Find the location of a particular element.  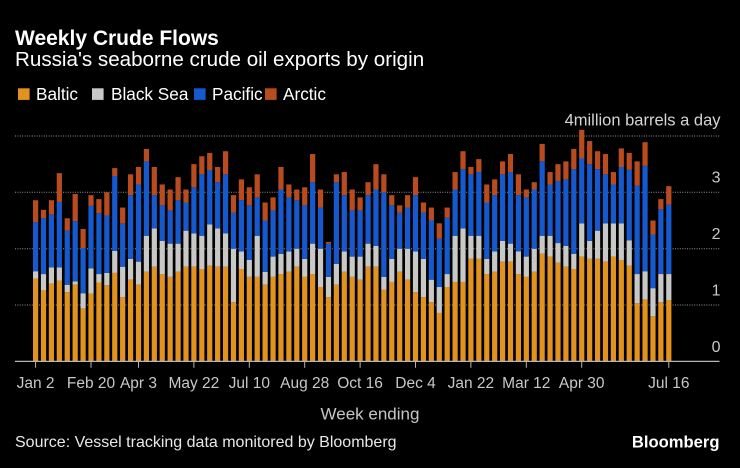

svg-text: 4million barrels a day is located at coordinates (643, 121).